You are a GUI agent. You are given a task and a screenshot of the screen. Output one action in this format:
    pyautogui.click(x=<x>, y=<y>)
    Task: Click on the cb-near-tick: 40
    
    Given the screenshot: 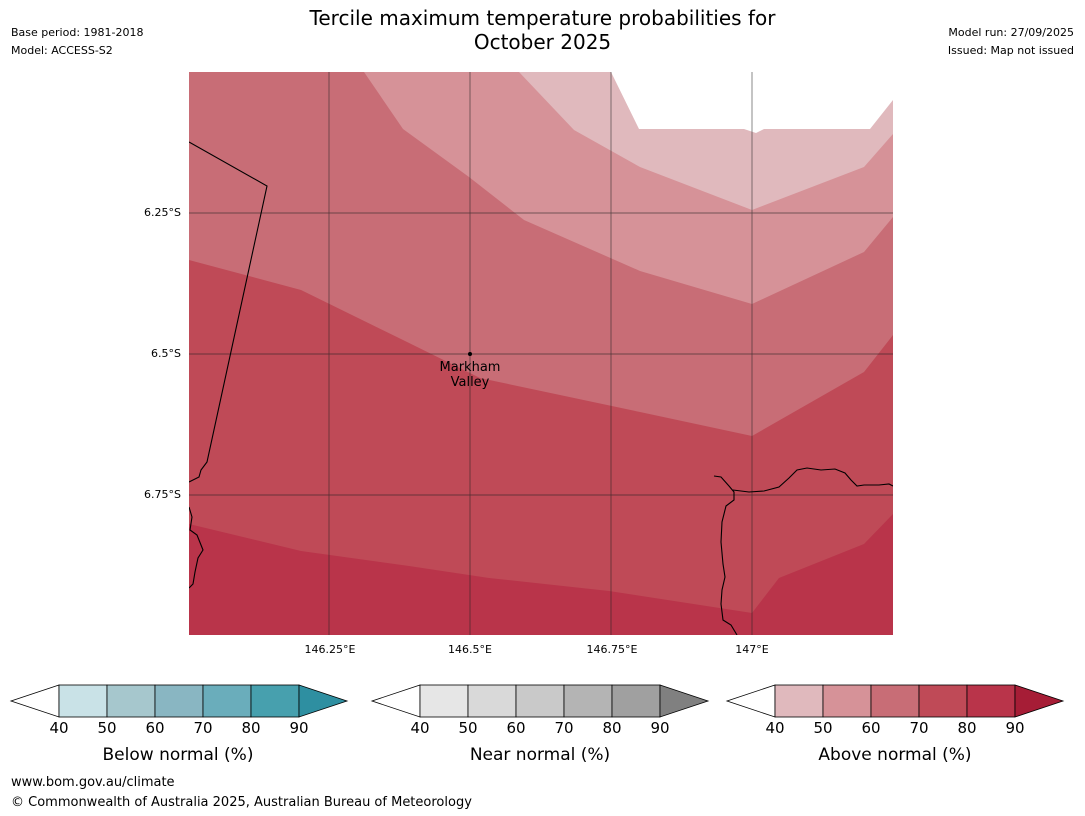 What is the action you would take?
    pyautogui.click(x=420, y=728)
    